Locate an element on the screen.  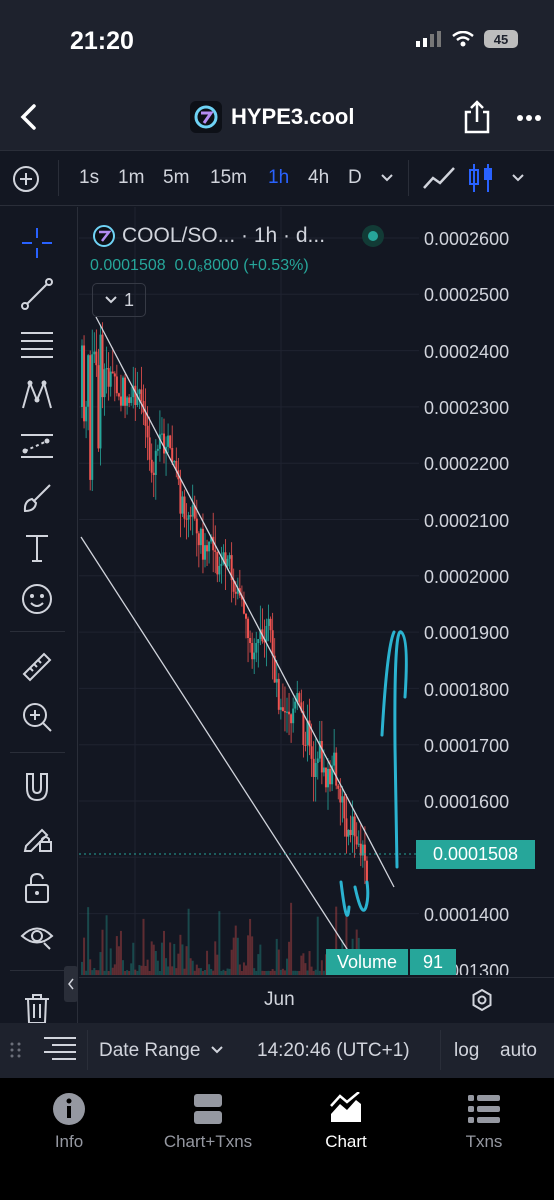
menu-lines-icon is located at coordinates (60, 1049).